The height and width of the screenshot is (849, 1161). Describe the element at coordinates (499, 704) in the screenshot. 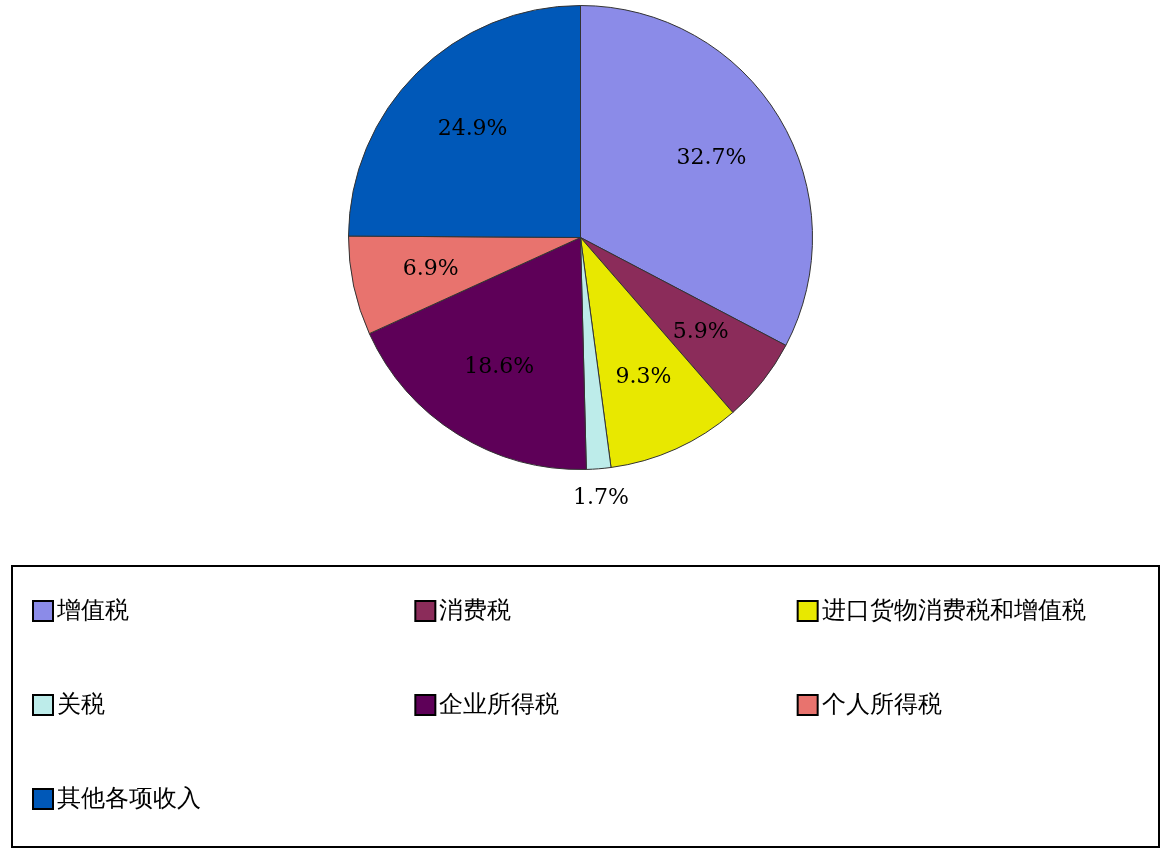

I see `legend-label: 企业所得税` at that location.